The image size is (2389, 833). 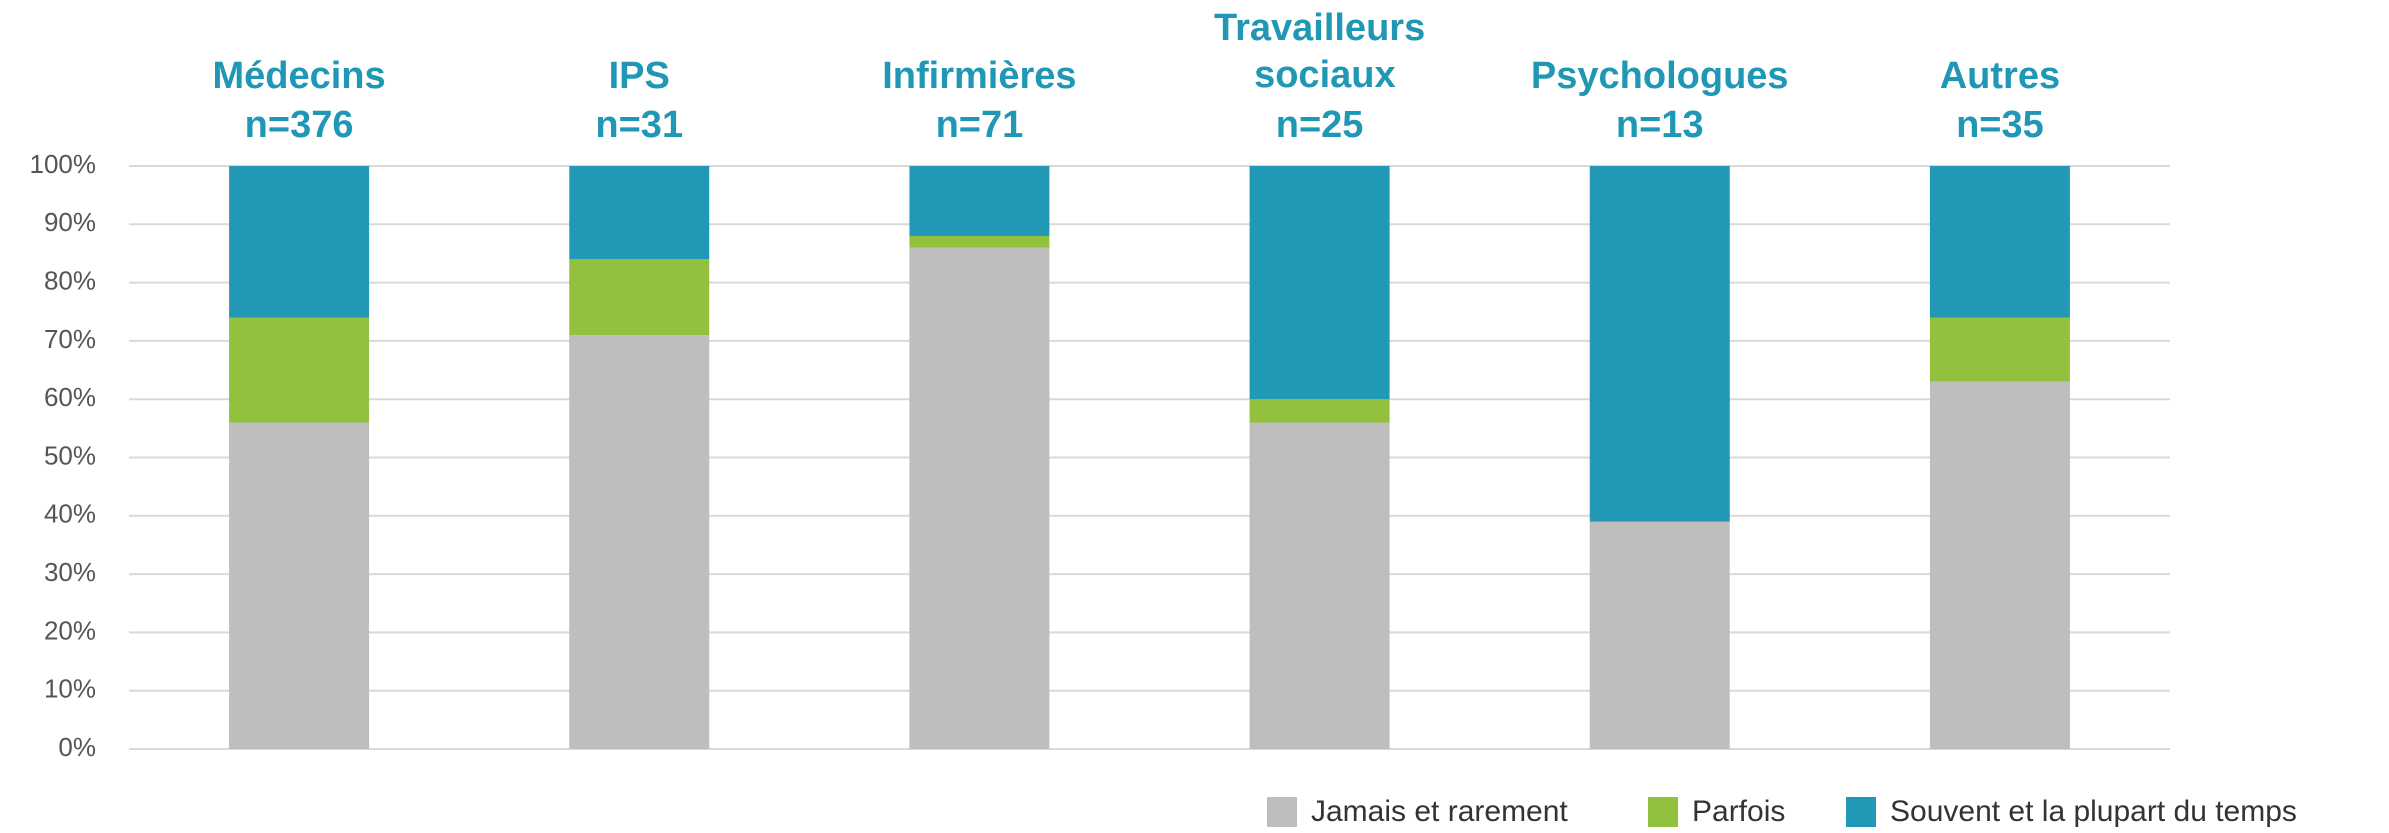 What do you see at coordinates (980, 125) in the screenshot?
I see `sample-size: n=71` at bounding box center [980, 125].